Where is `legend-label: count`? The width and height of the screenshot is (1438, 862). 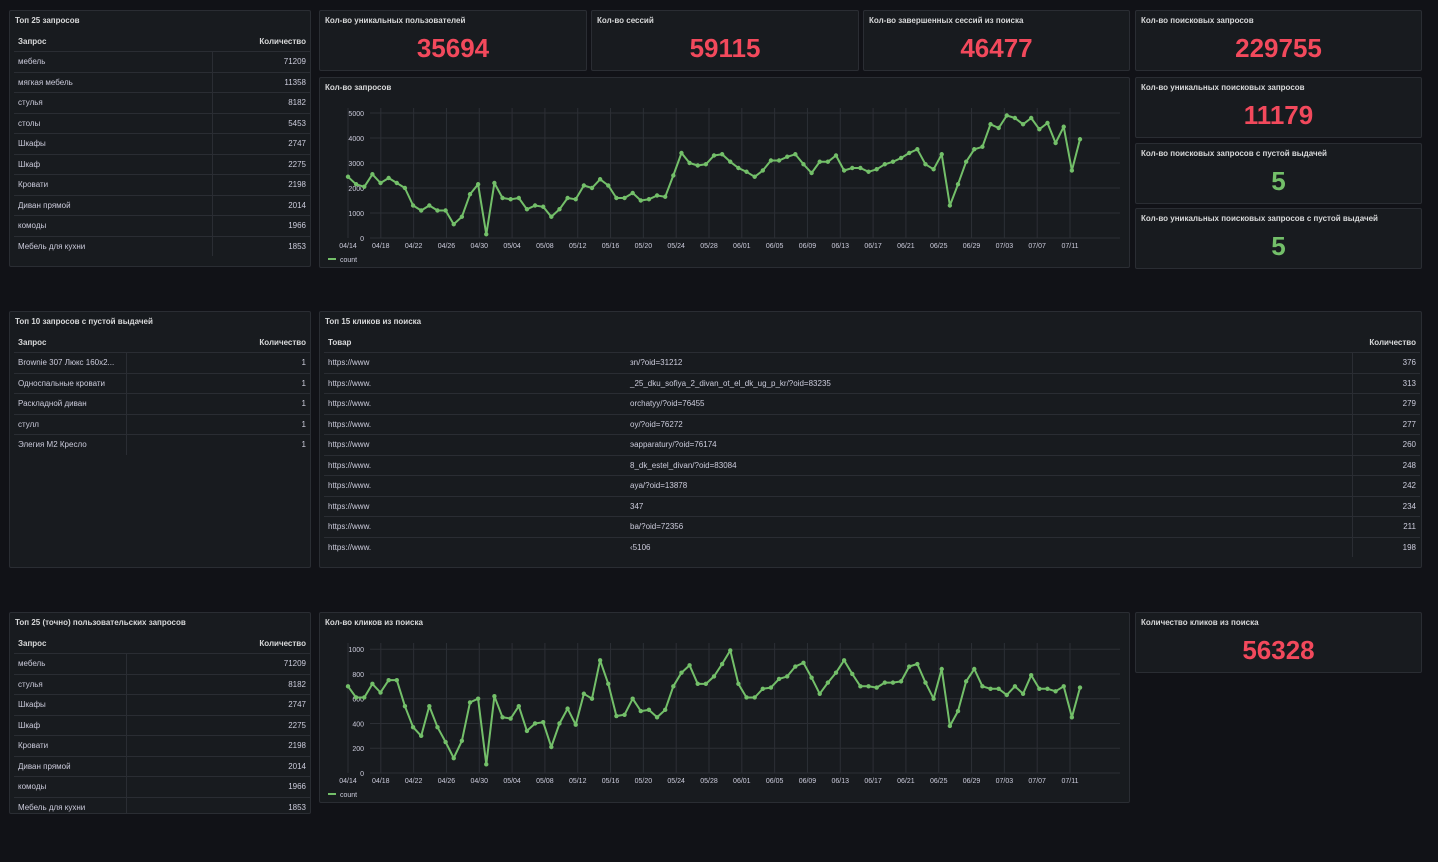
legend-label: count is located at coordinates (348, 260).